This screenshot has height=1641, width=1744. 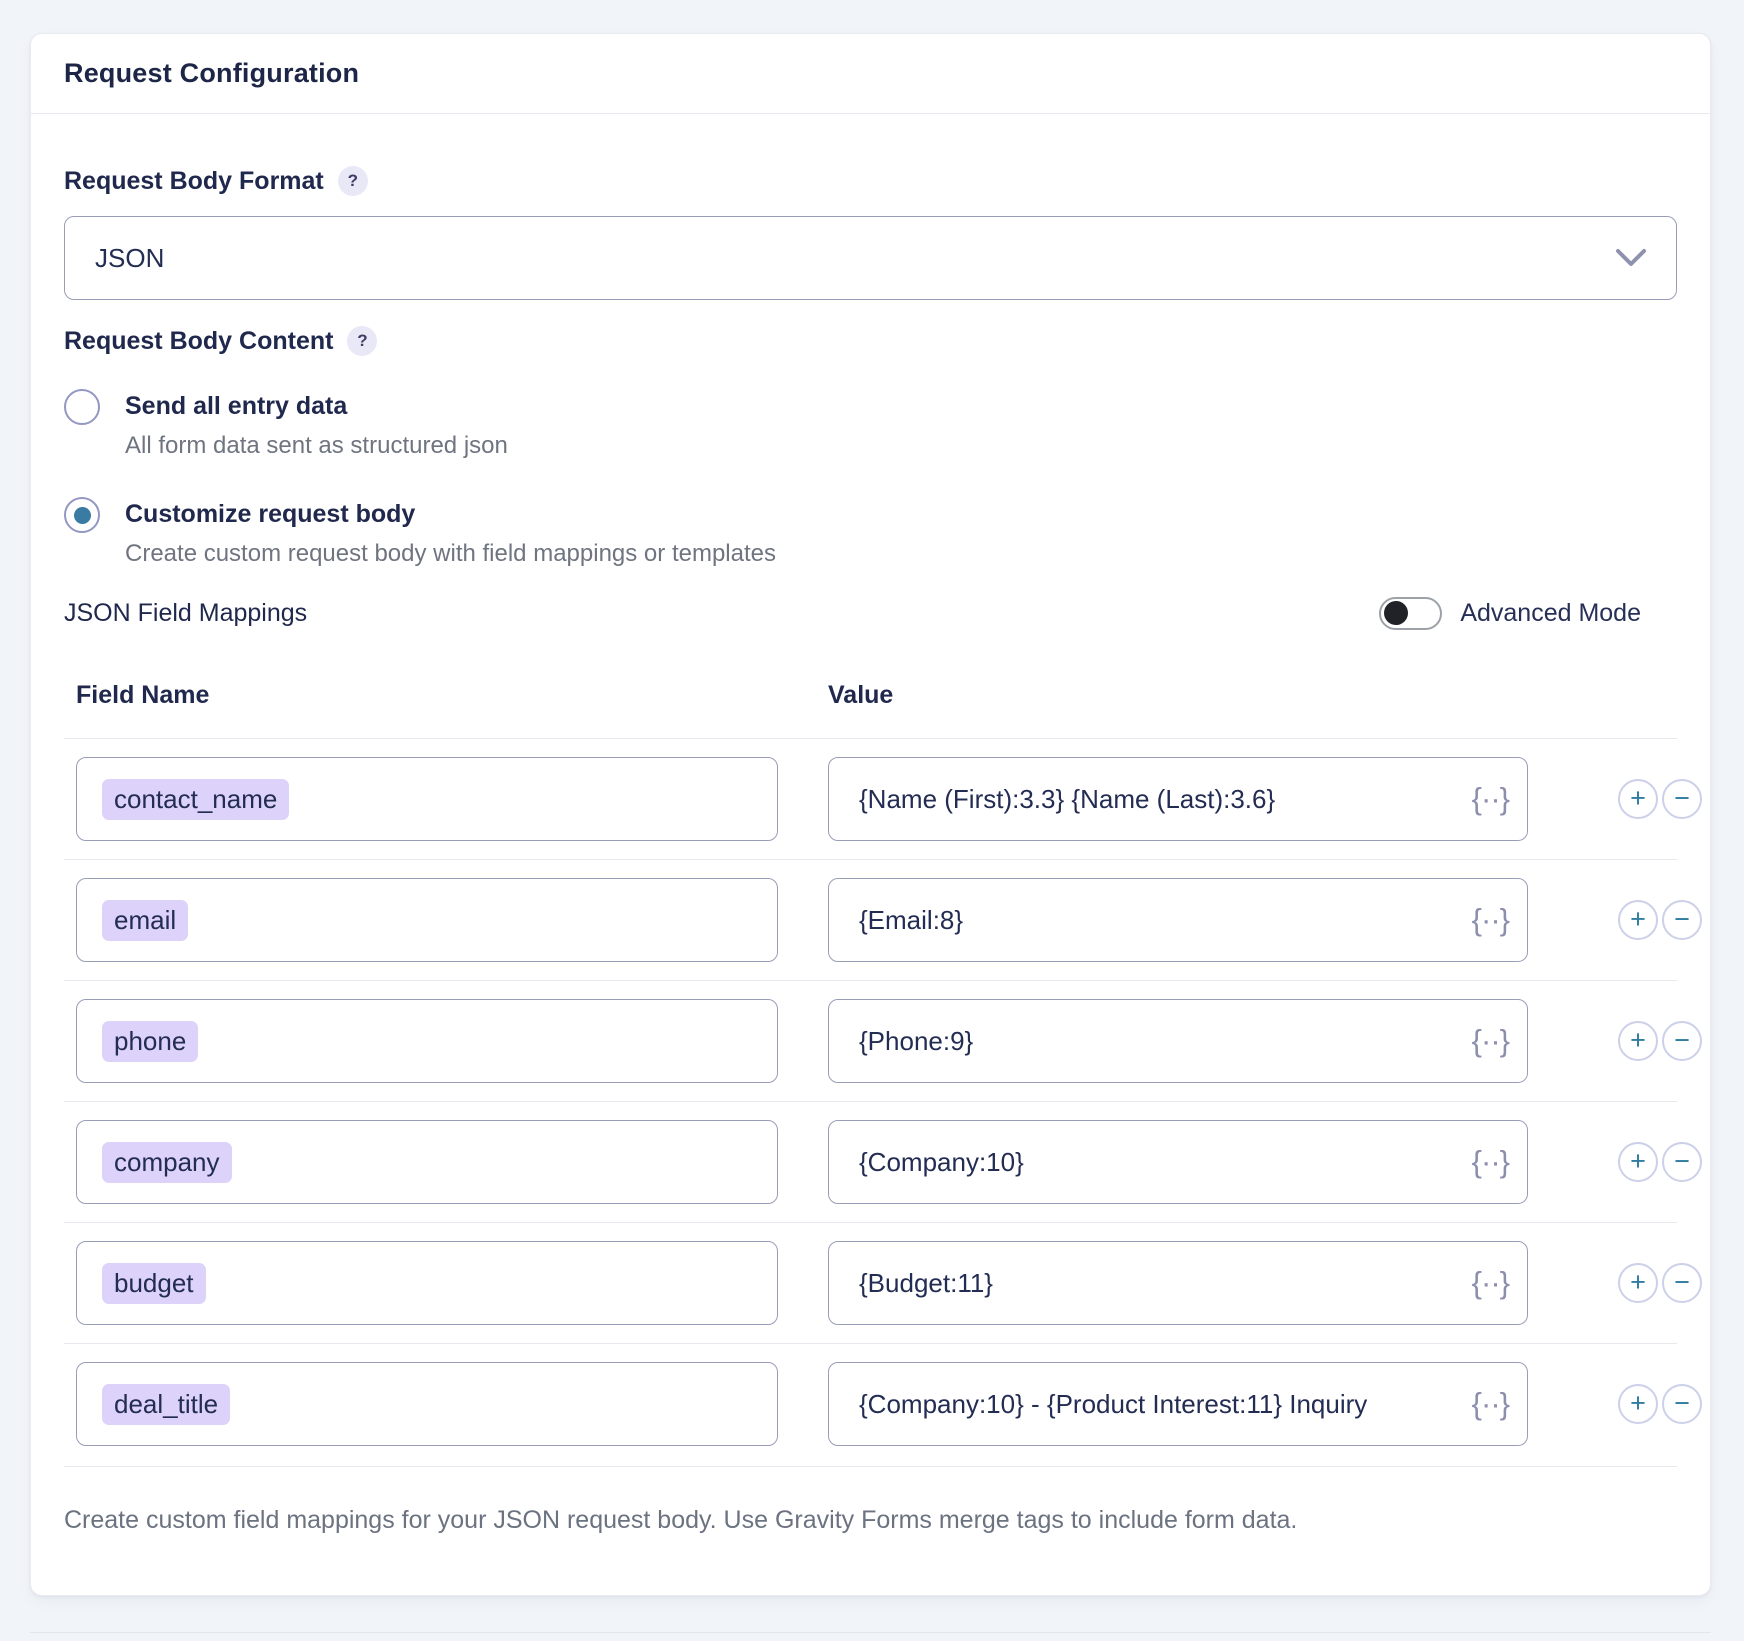 I want to click on radio-label: Customize request body, so click(x=270, y=514).